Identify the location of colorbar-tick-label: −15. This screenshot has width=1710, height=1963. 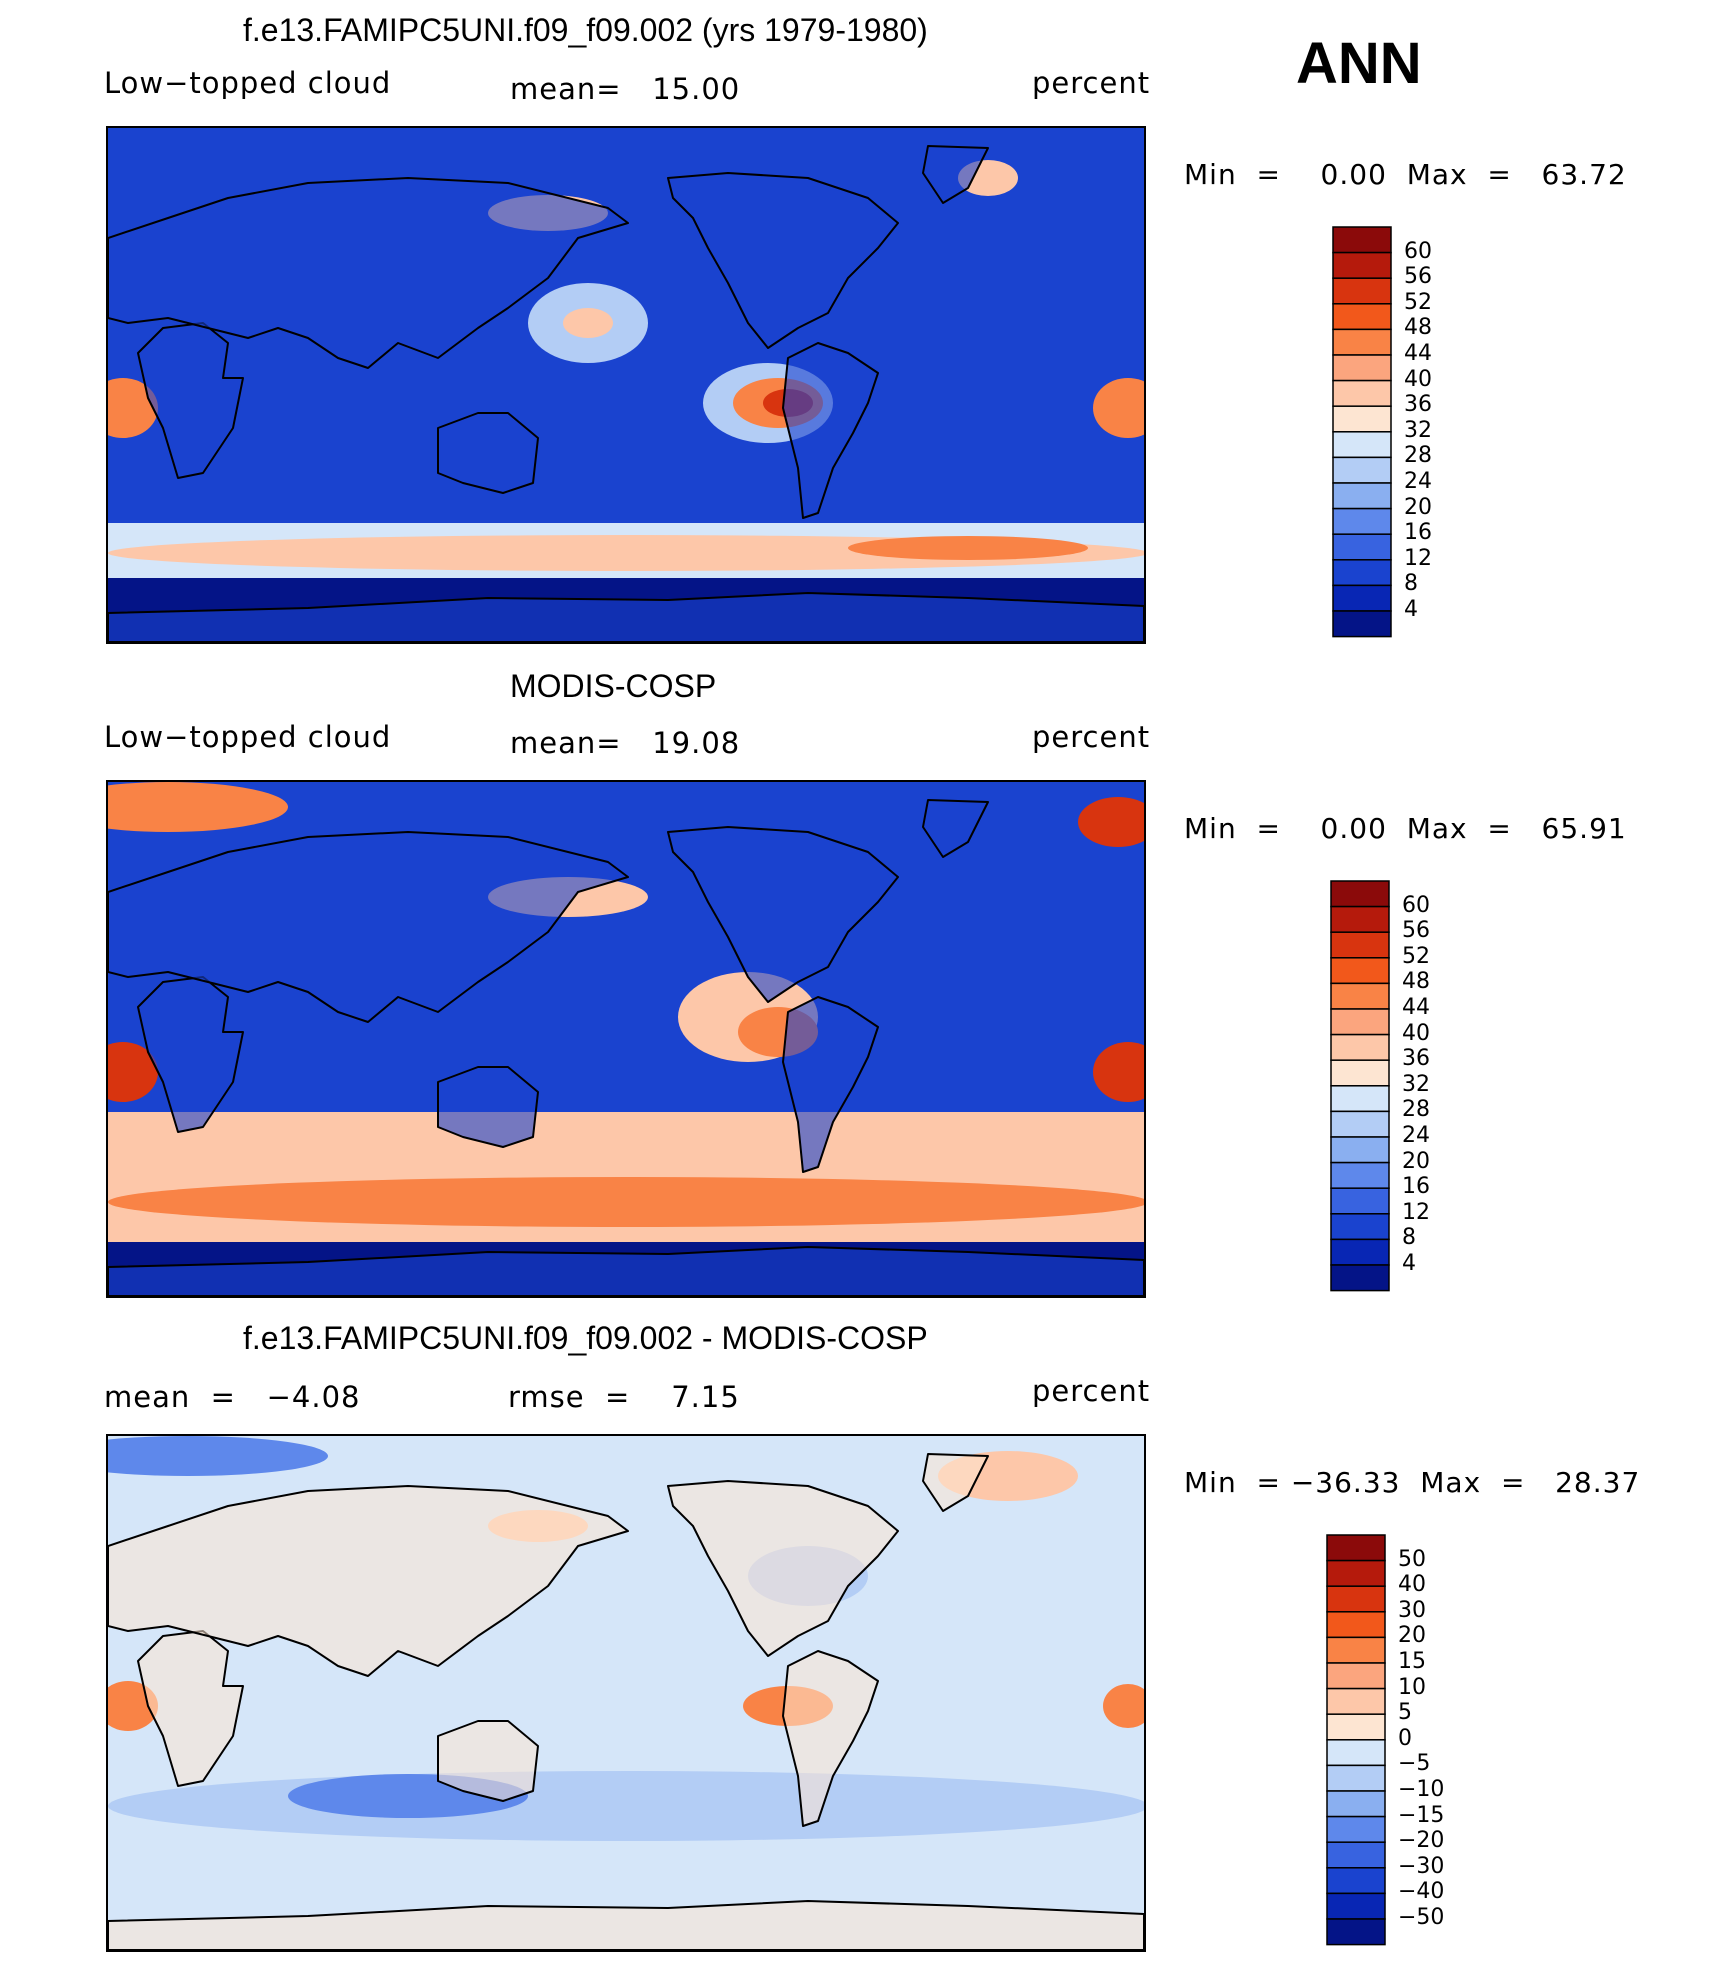
(1421, 1815).